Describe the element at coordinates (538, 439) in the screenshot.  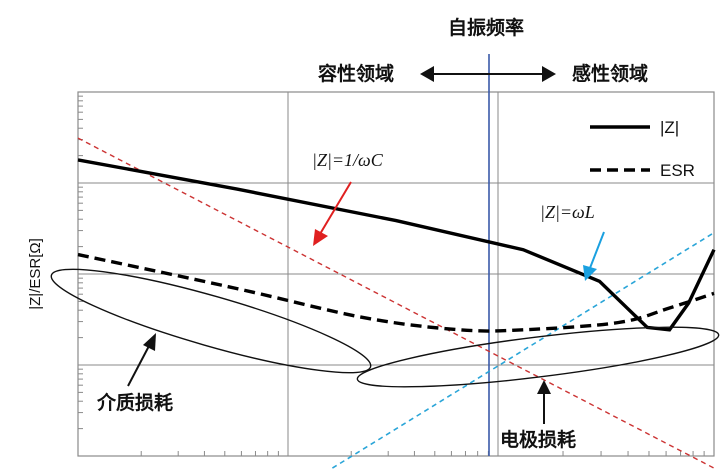
I see `electrode-loss-label: 电极损耗` at that location.